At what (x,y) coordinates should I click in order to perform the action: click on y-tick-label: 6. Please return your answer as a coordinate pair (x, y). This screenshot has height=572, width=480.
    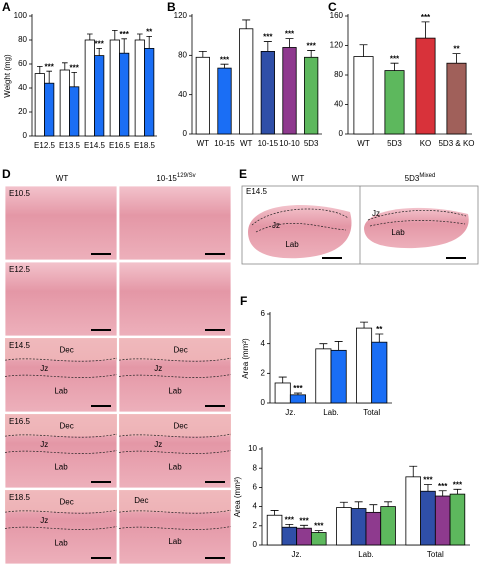
    Looking at the image, I should click on (255, 487).